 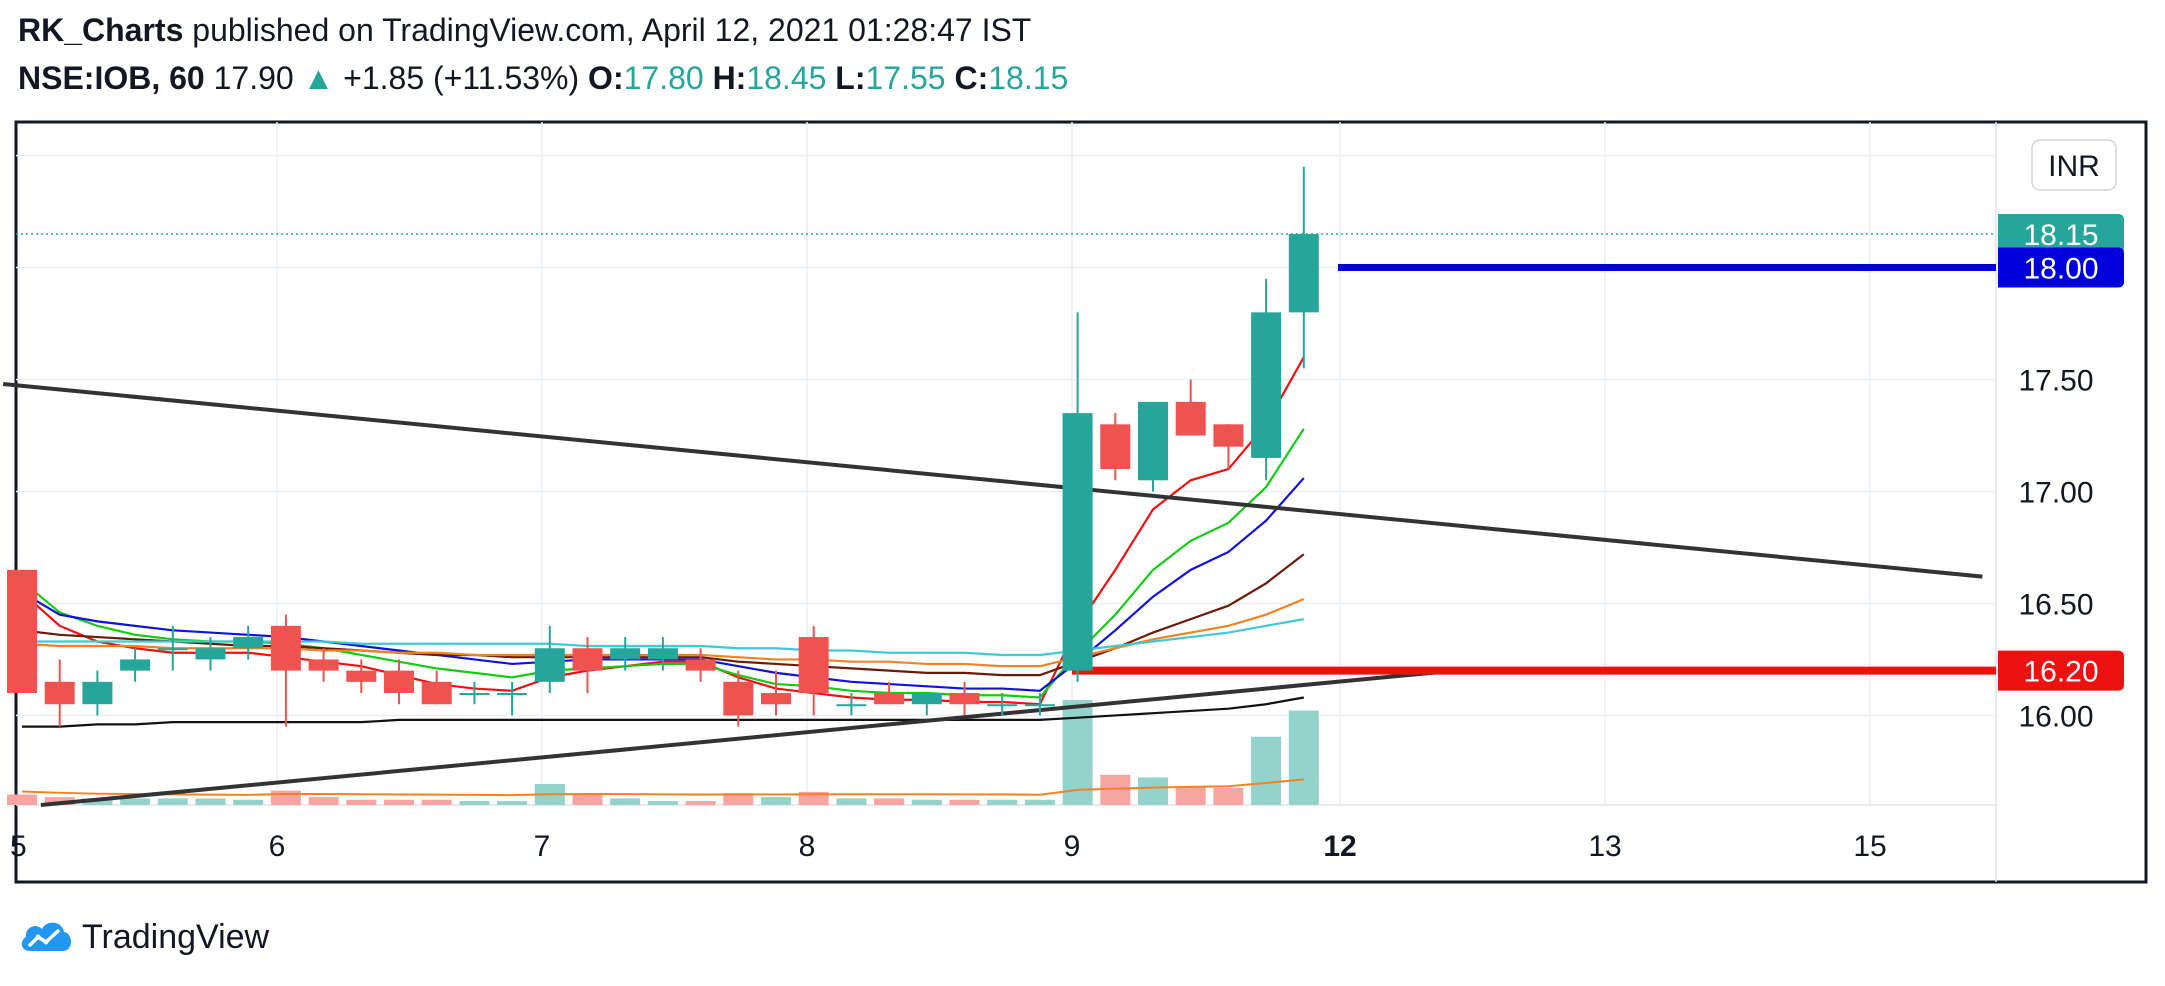 What do you see at coordinates (253, 78) in the screenshot?
I see `last-price: 17.90` at bounding box center [253, 78].